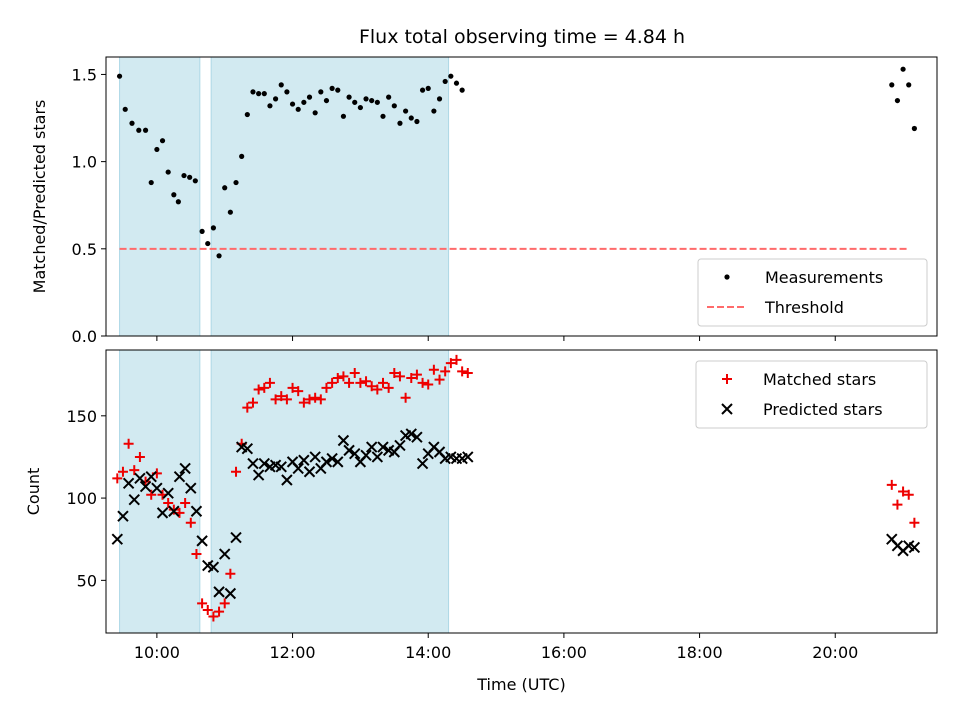 This screenshot has width=960, height=720. I want to click on x-tick-label: 20:00, so click(835, 652).